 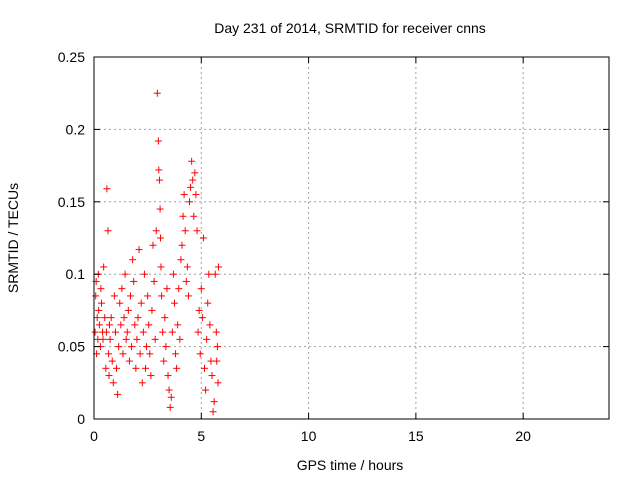 I want to click on x-tick-label: 15, so click(x=416, y=436).